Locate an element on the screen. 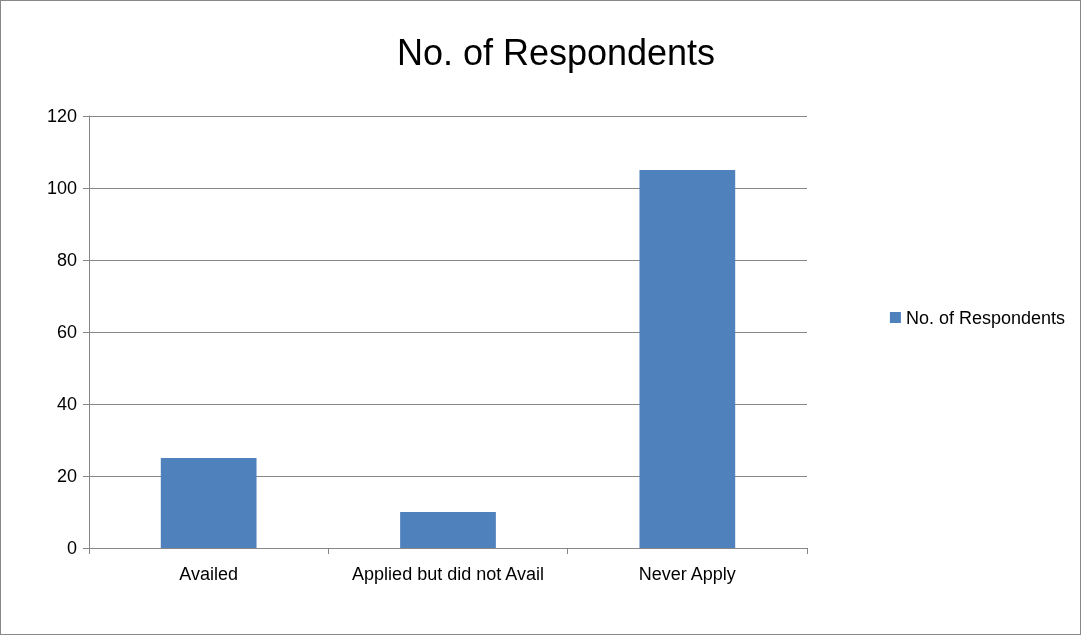 Image resolution: width=1081 pixels, height=635 pixels. x-tick-label: Never Apply is located at coordinates (687, 574).